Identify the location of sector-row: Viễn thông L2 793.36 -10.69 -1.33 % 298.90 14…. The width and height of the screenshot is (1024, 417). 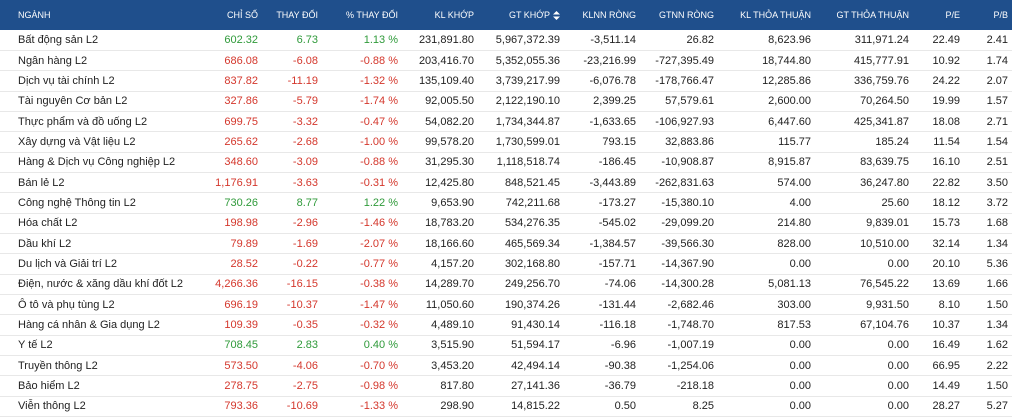
(506, 406).